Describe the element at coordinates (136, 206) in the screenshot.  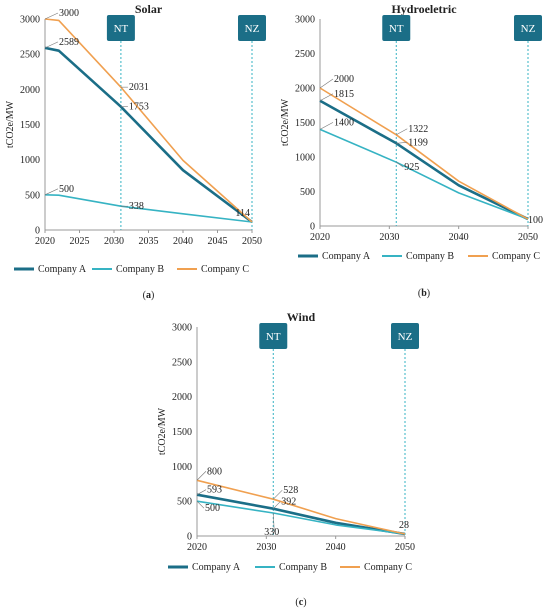
I see `data-label: 338` at that location.